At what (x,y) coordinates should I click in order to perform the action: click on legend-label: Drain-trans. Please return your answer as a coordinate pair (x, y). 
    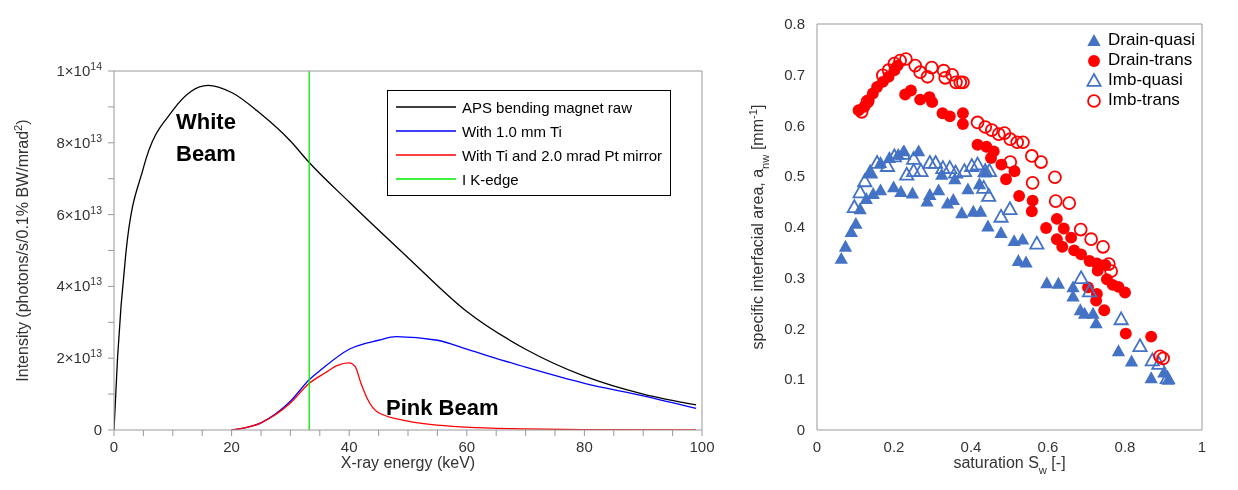
    Looking at the image, I should click on (1150, 60).